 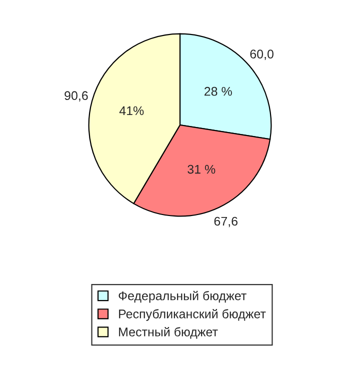 I want to click on data-label: 90,6, so click(x=76, y=96).